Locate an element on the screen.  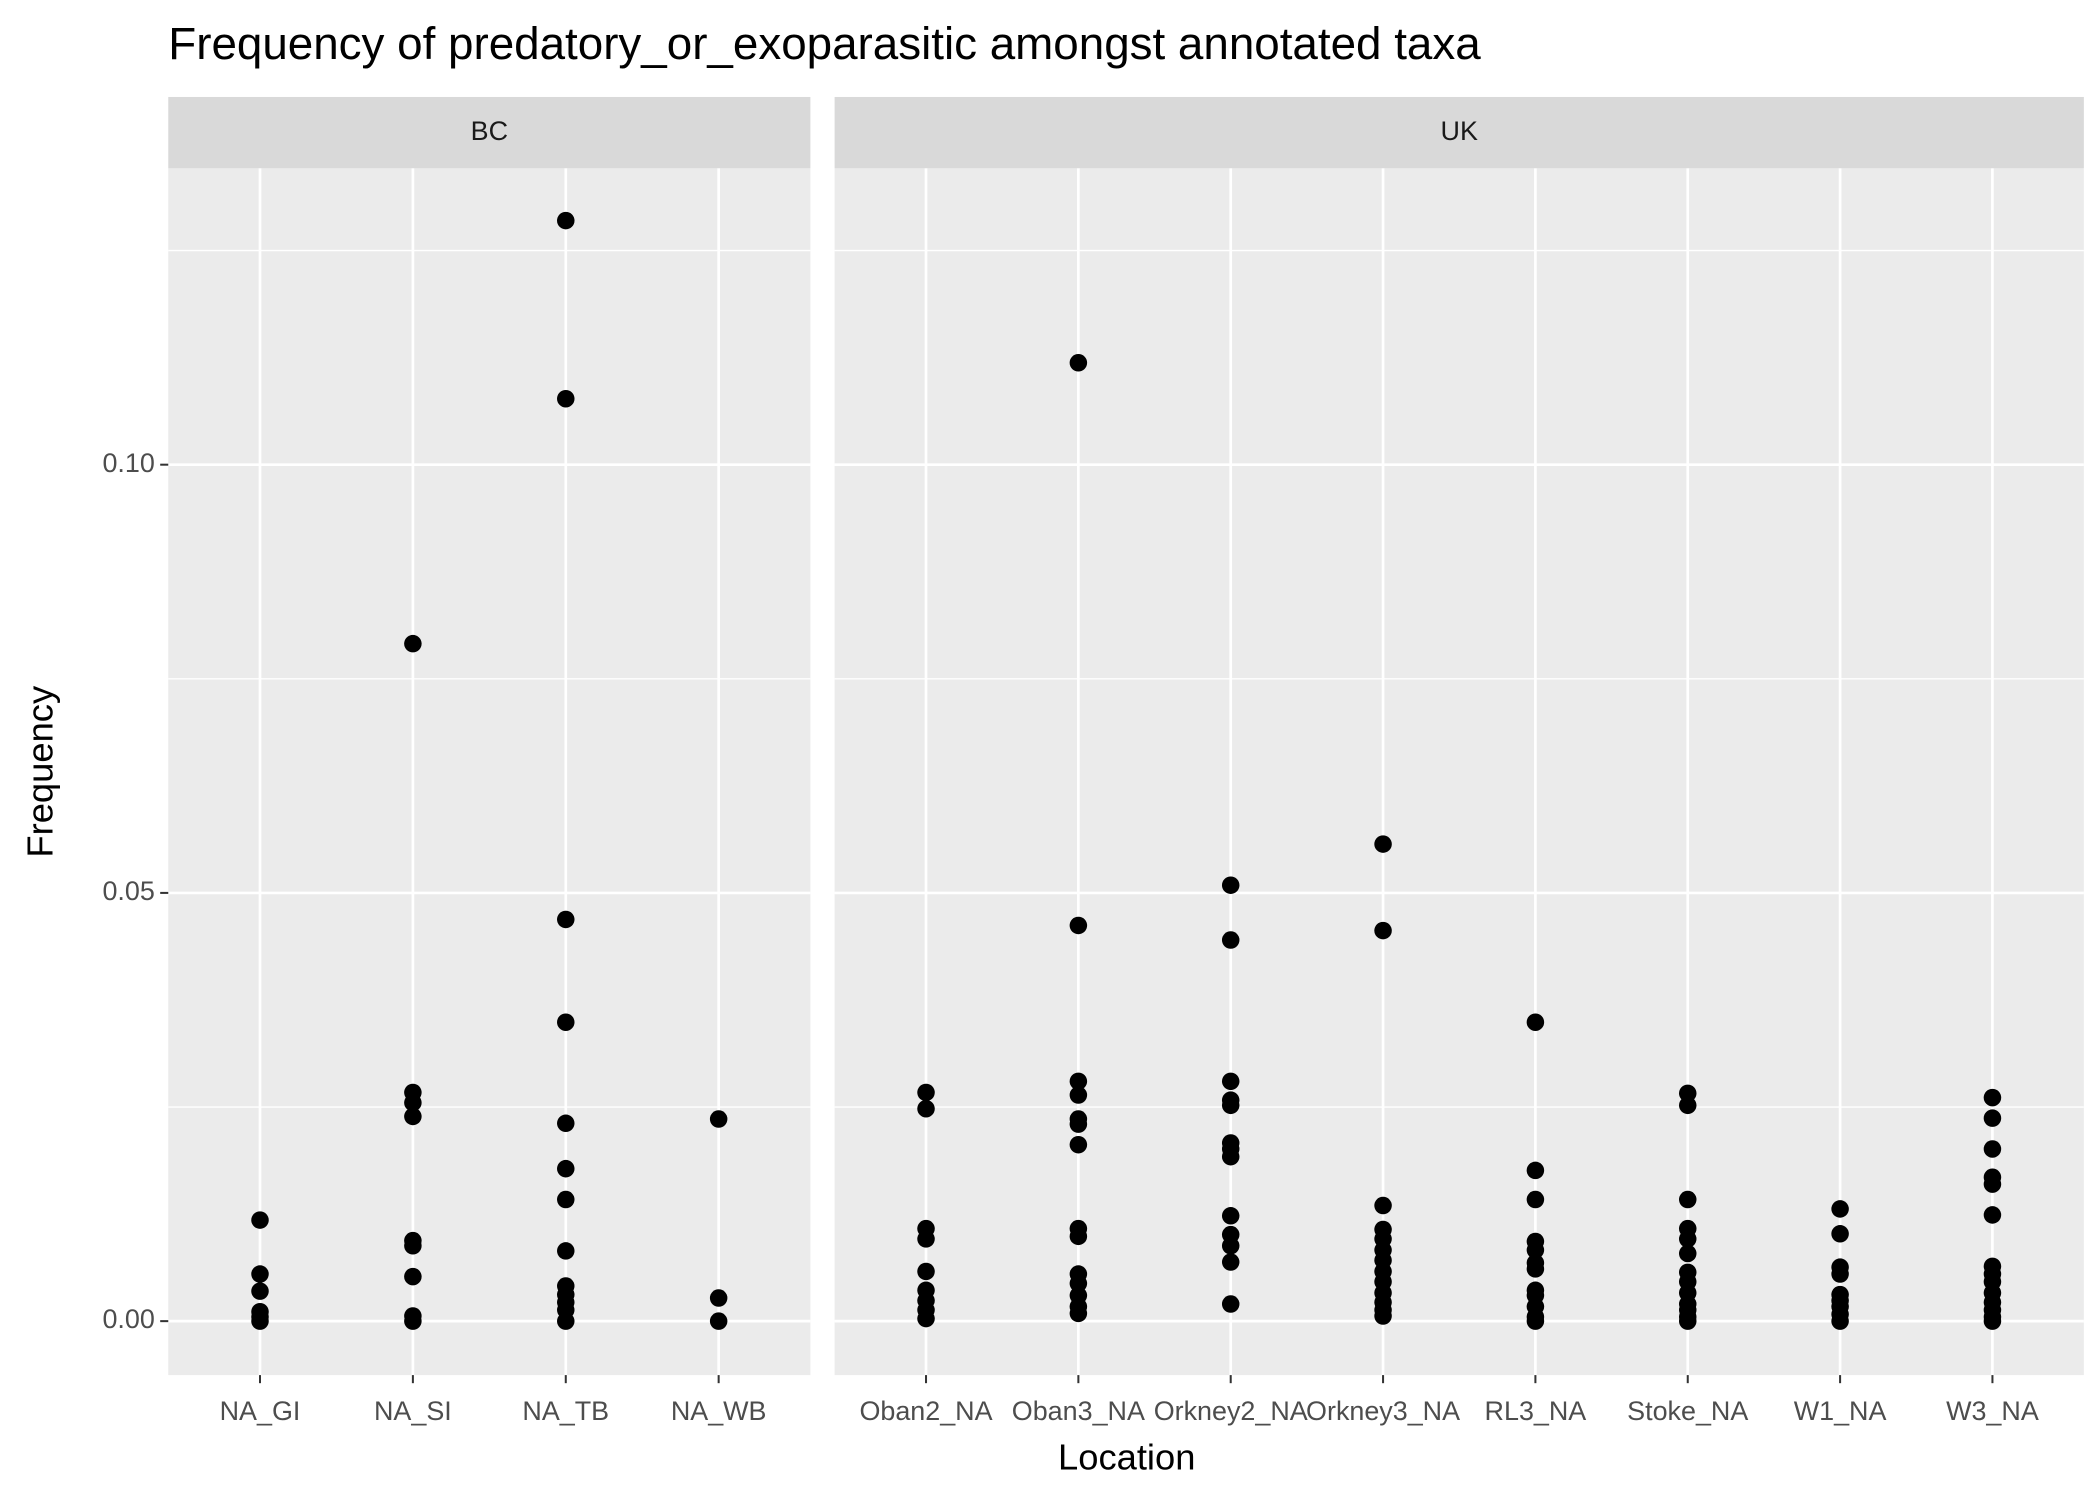
x-tick-label: NA_TB is located at coordinates (565, 1411).